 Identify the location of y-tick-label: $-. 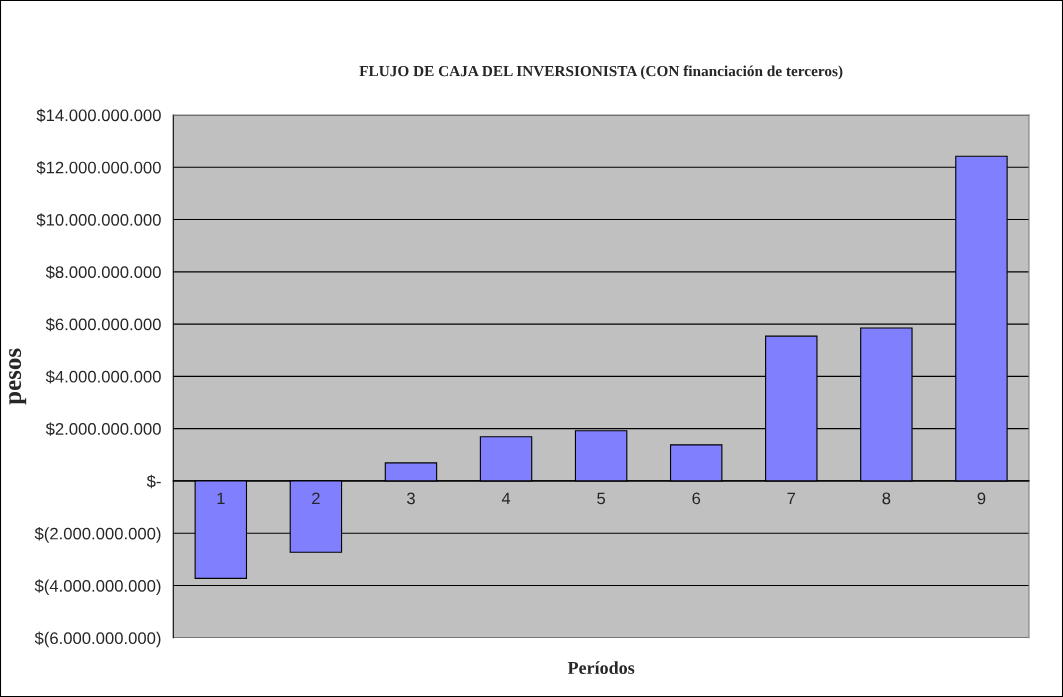
(153, 481).